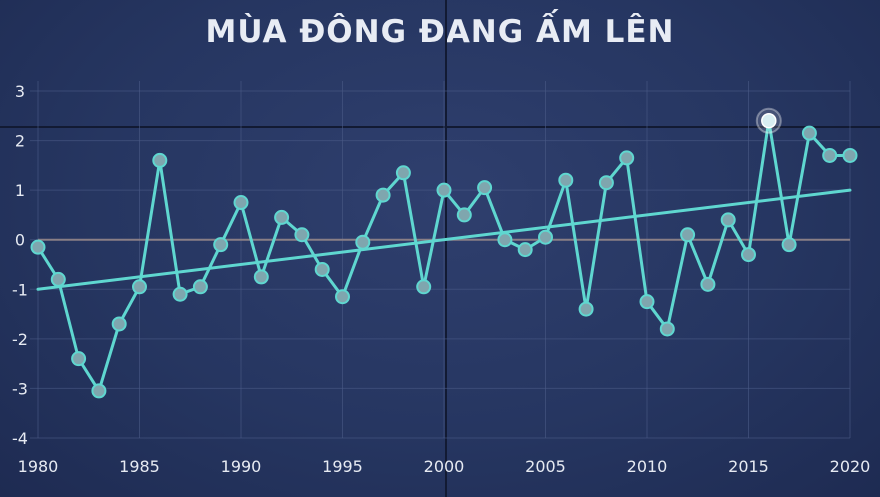  I want to click on x-tick-label: 1990, so click(241, 466).